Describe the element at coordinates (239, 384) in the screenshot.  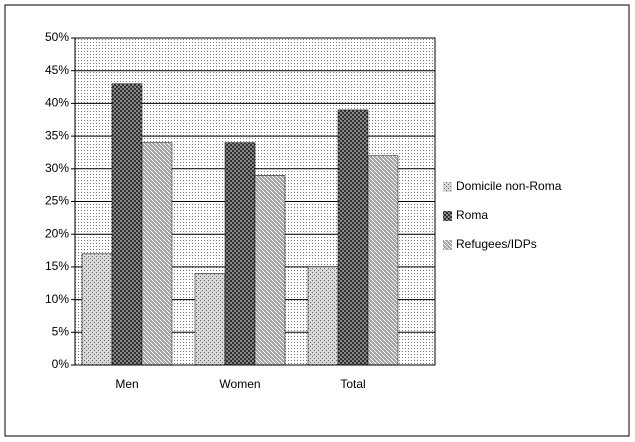
I see `x-tick-label: Women` at that location.